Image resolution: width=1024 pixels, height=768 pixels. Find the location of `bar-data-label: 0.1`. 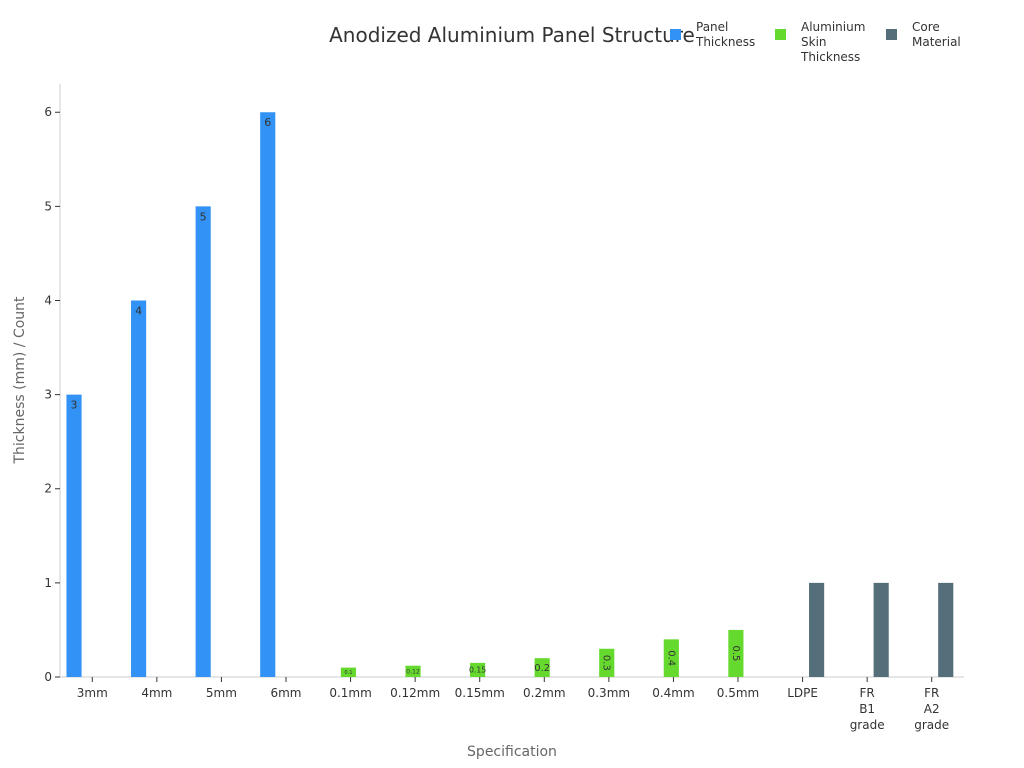

bar-data-label: 0.1 is located at coordinates (348, 673).